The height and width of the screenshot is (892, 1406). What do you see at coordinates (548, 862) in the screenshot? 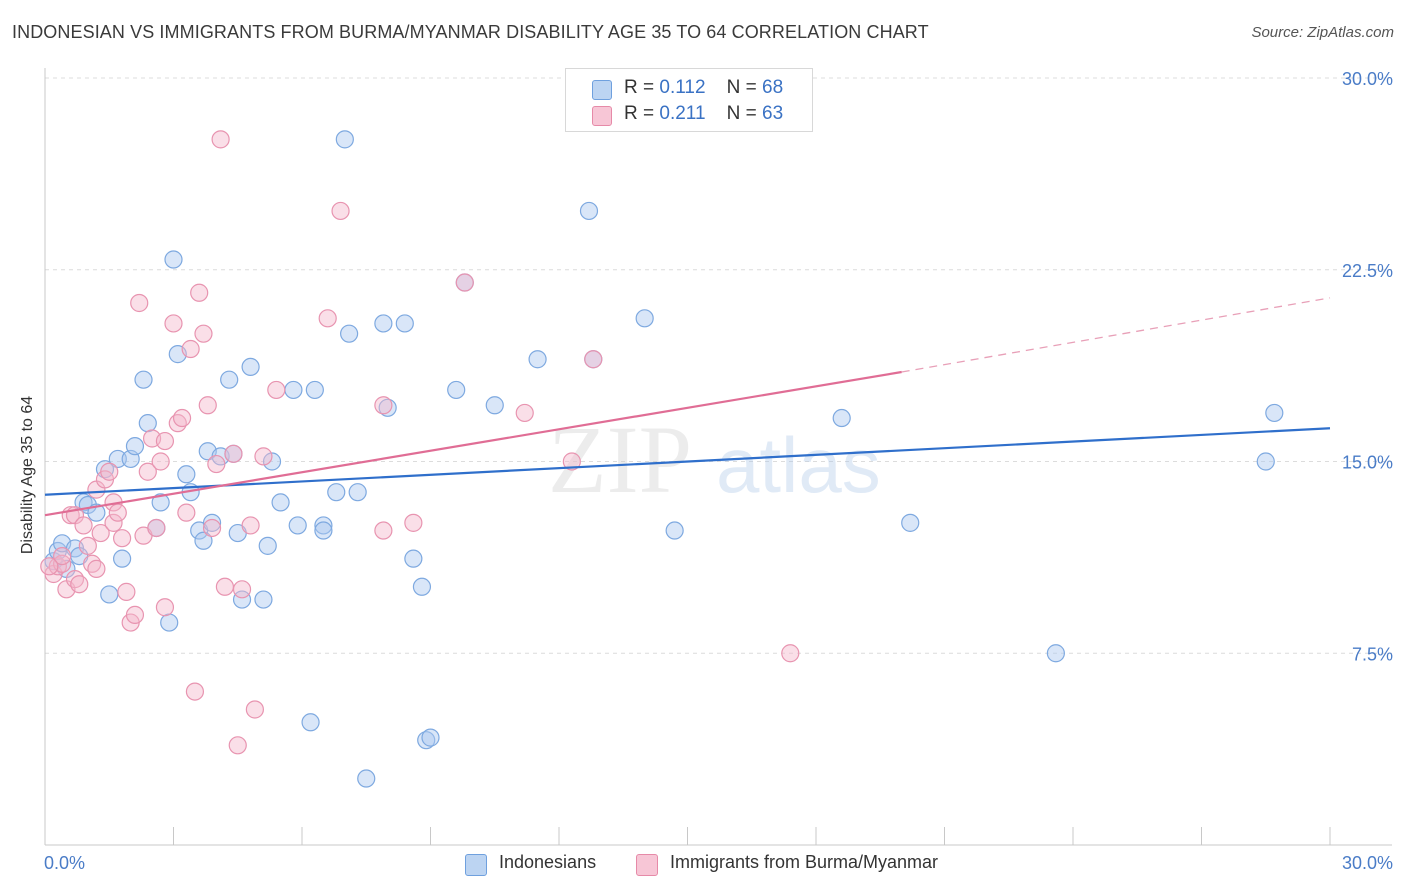
I see `bottom-legend-label-indonesians: Indonesians` at bounding box center [548, 862].